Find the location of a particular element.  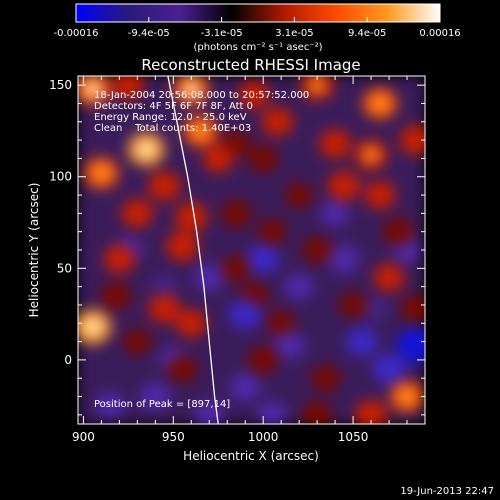

info-detectors: Detectors: 4F 5F 6F 7F 8F, Att 0 is located at coordinates (173, 106).